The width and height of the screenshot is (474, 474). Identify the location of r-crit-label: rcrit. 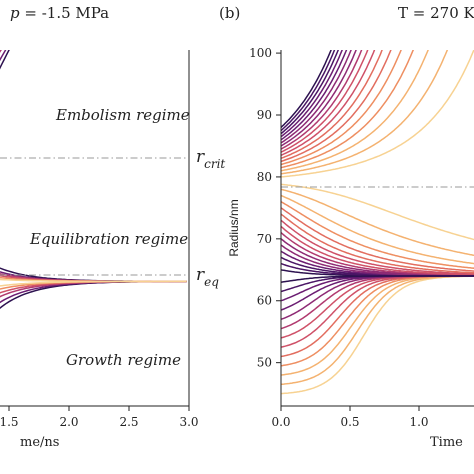
(210, 159).